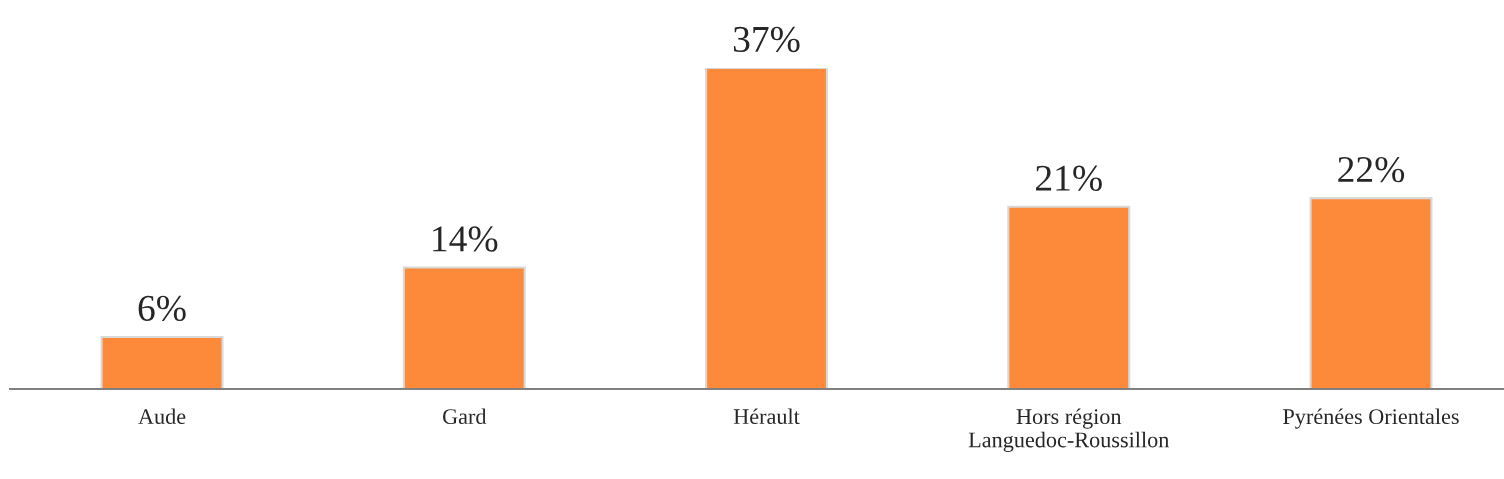  Describe the element at coordinates (1069, 430) in the screenshot. I see `x-tick-label: Hors région Languedoc-Roussillon` at that location.